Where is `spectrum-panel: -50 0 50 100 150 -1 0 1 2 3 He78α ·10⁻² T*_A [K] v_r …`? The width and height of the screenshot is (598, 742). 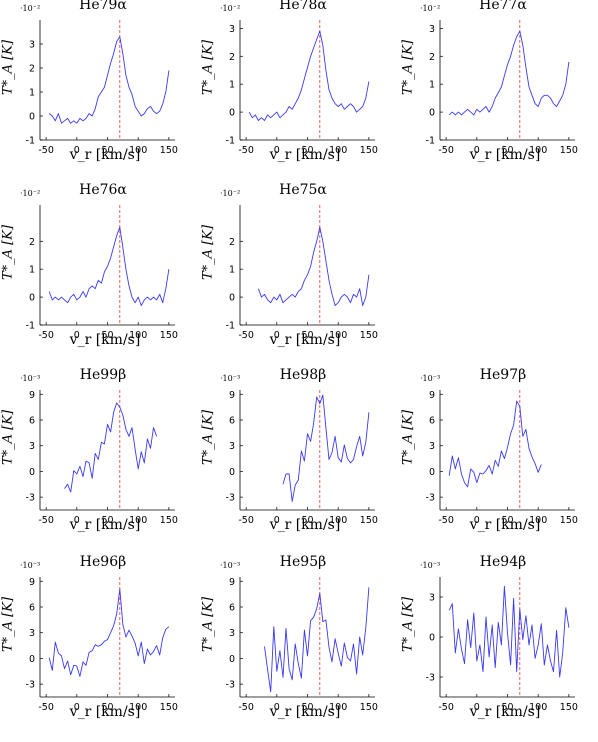
spectrum-panel: -50 0 50 100 150 -1 0 1 2 3 He78α ·10⁻² T*_A [K] v_r … is located at coordinates (300, 92).